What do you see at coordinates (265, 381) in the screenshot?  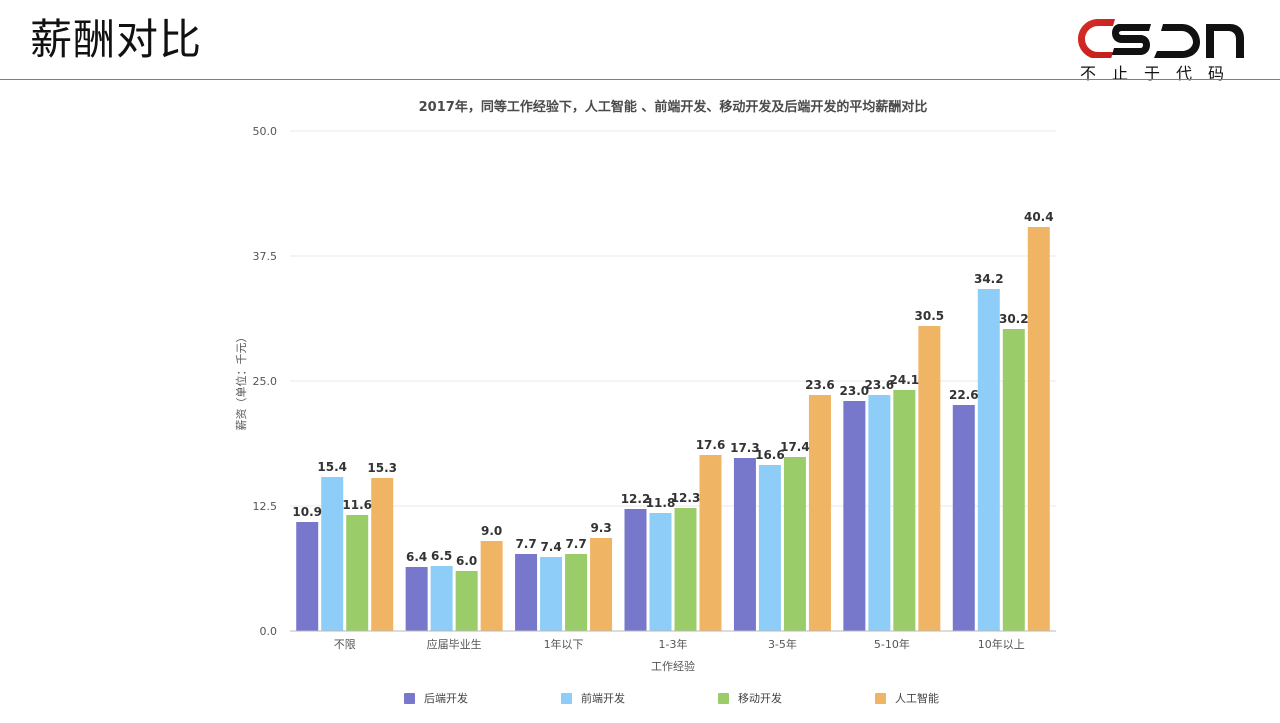 I see `y-tick-label-2: 25.0` at bounding box center [265, 381].